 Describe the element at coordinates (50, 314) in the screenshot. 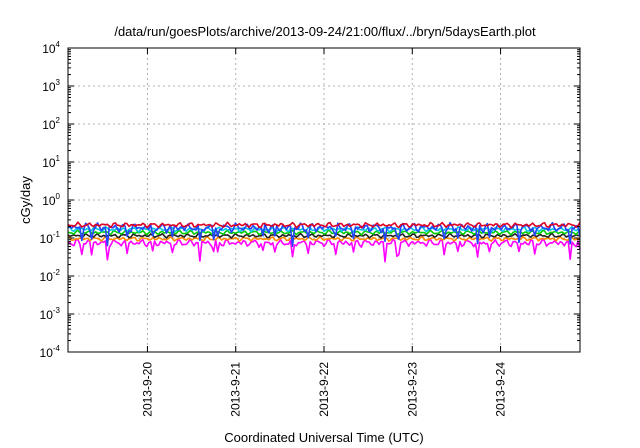

I see `y-tick-label: 10⁻³` at that location.